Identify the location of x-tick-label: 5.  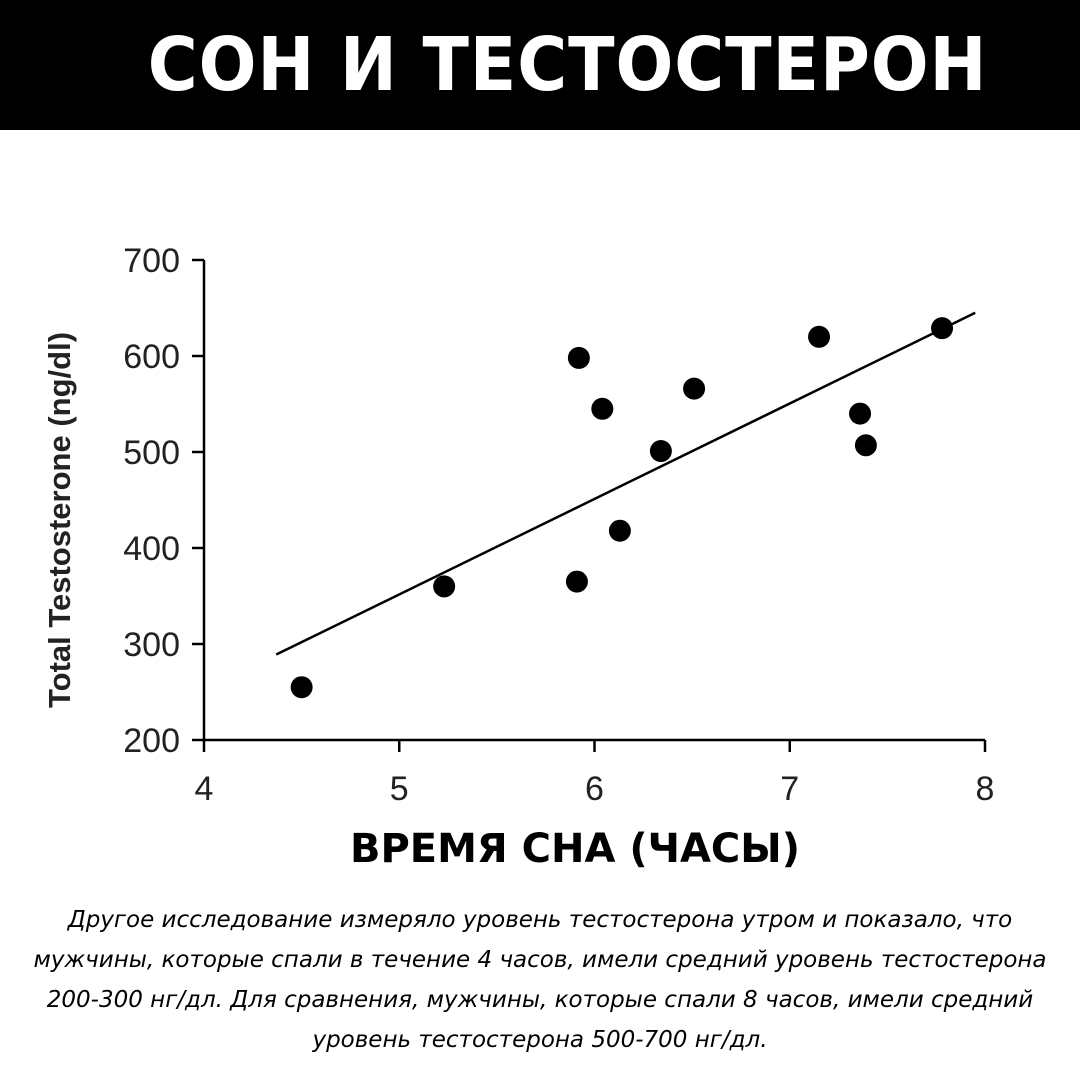
(399, 789).